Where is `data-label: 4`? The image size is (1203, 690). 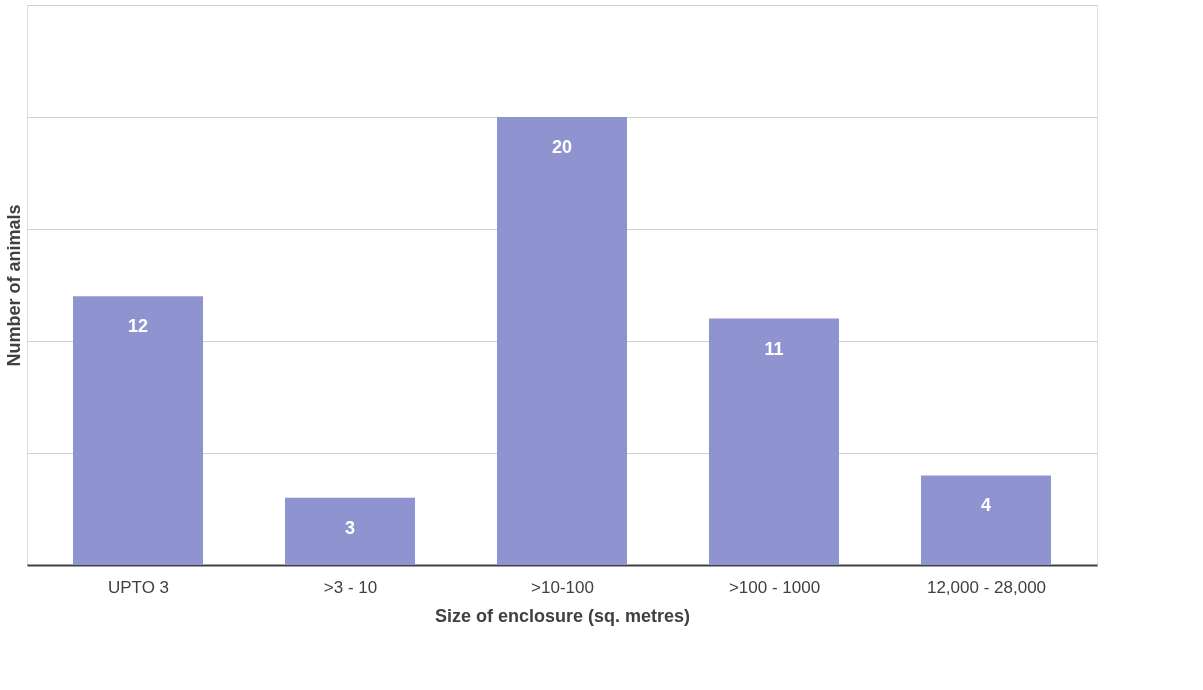 data-label: 4 is located at coordinates (986, 505).